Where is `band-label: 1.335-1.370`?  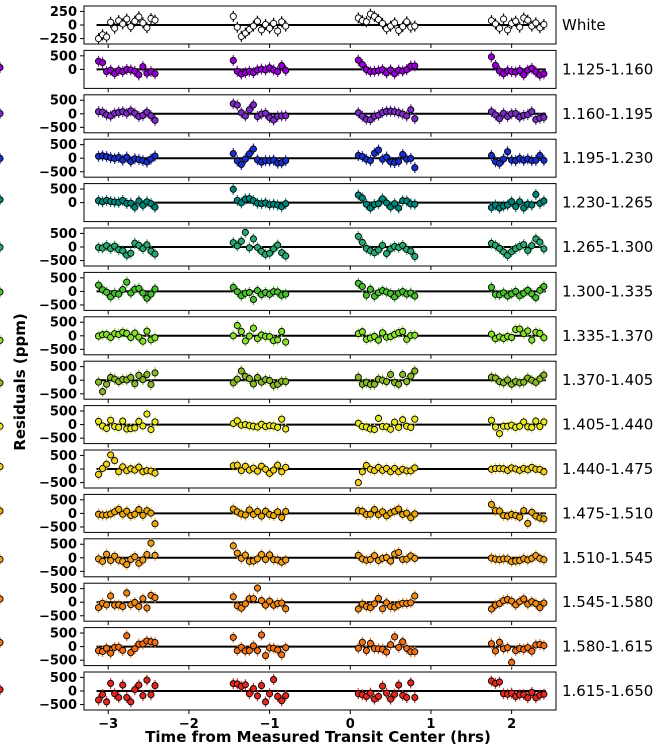 band-label: 1.335-1.370 is located at coordinates (607, 336).